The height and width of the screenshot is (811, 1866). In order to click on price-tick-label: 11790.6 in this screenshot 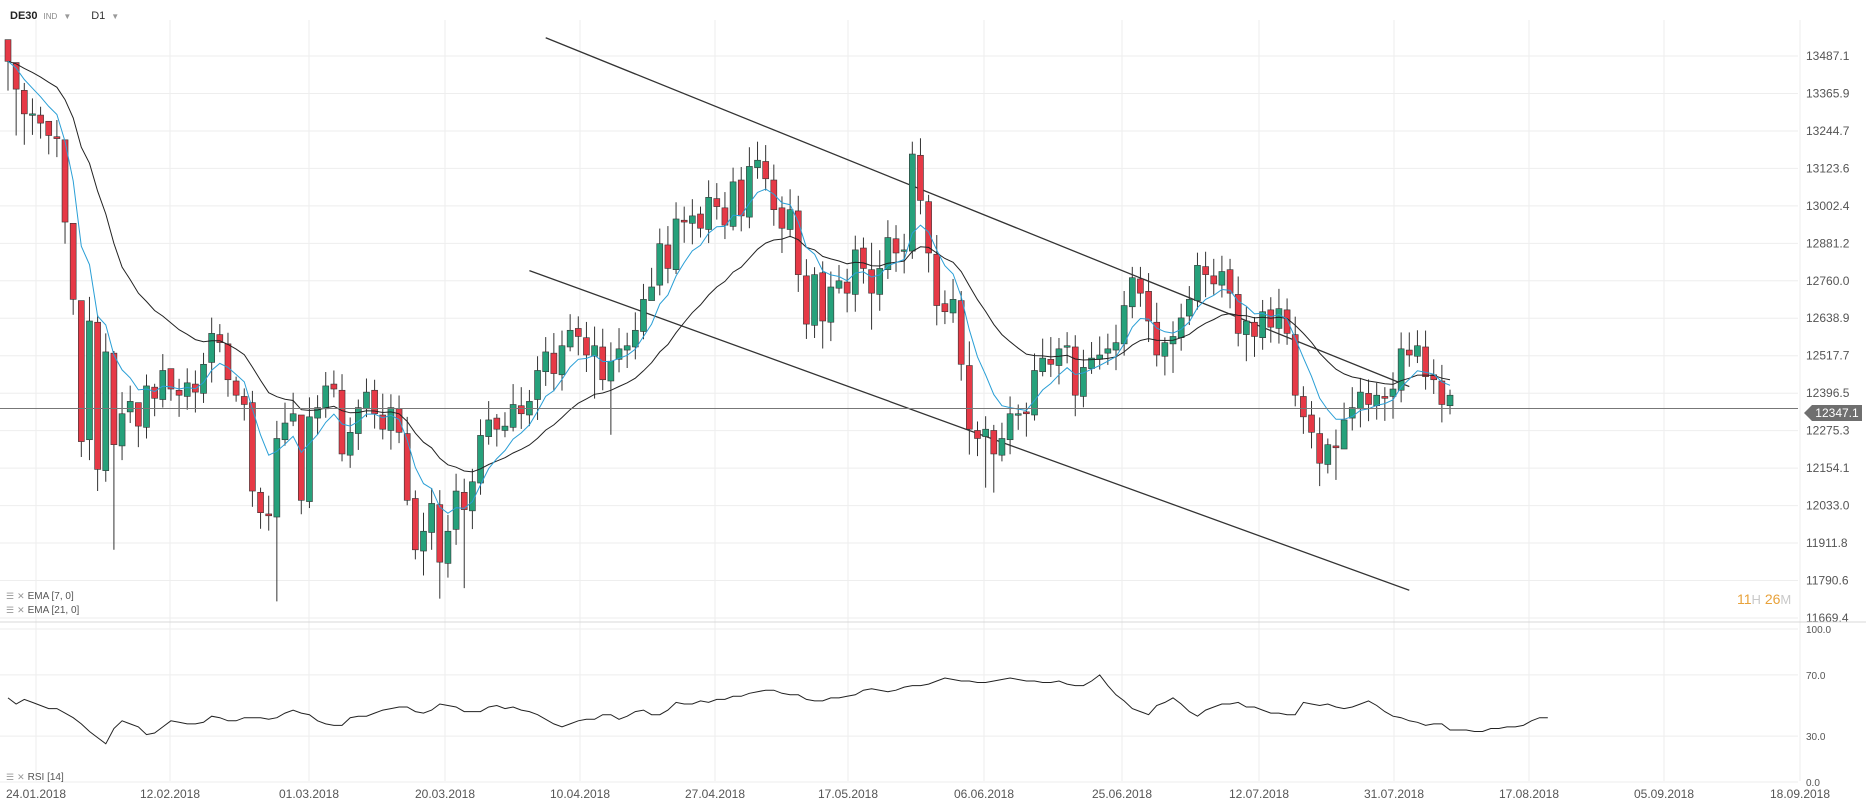, I will do `click(1827, 581)`.